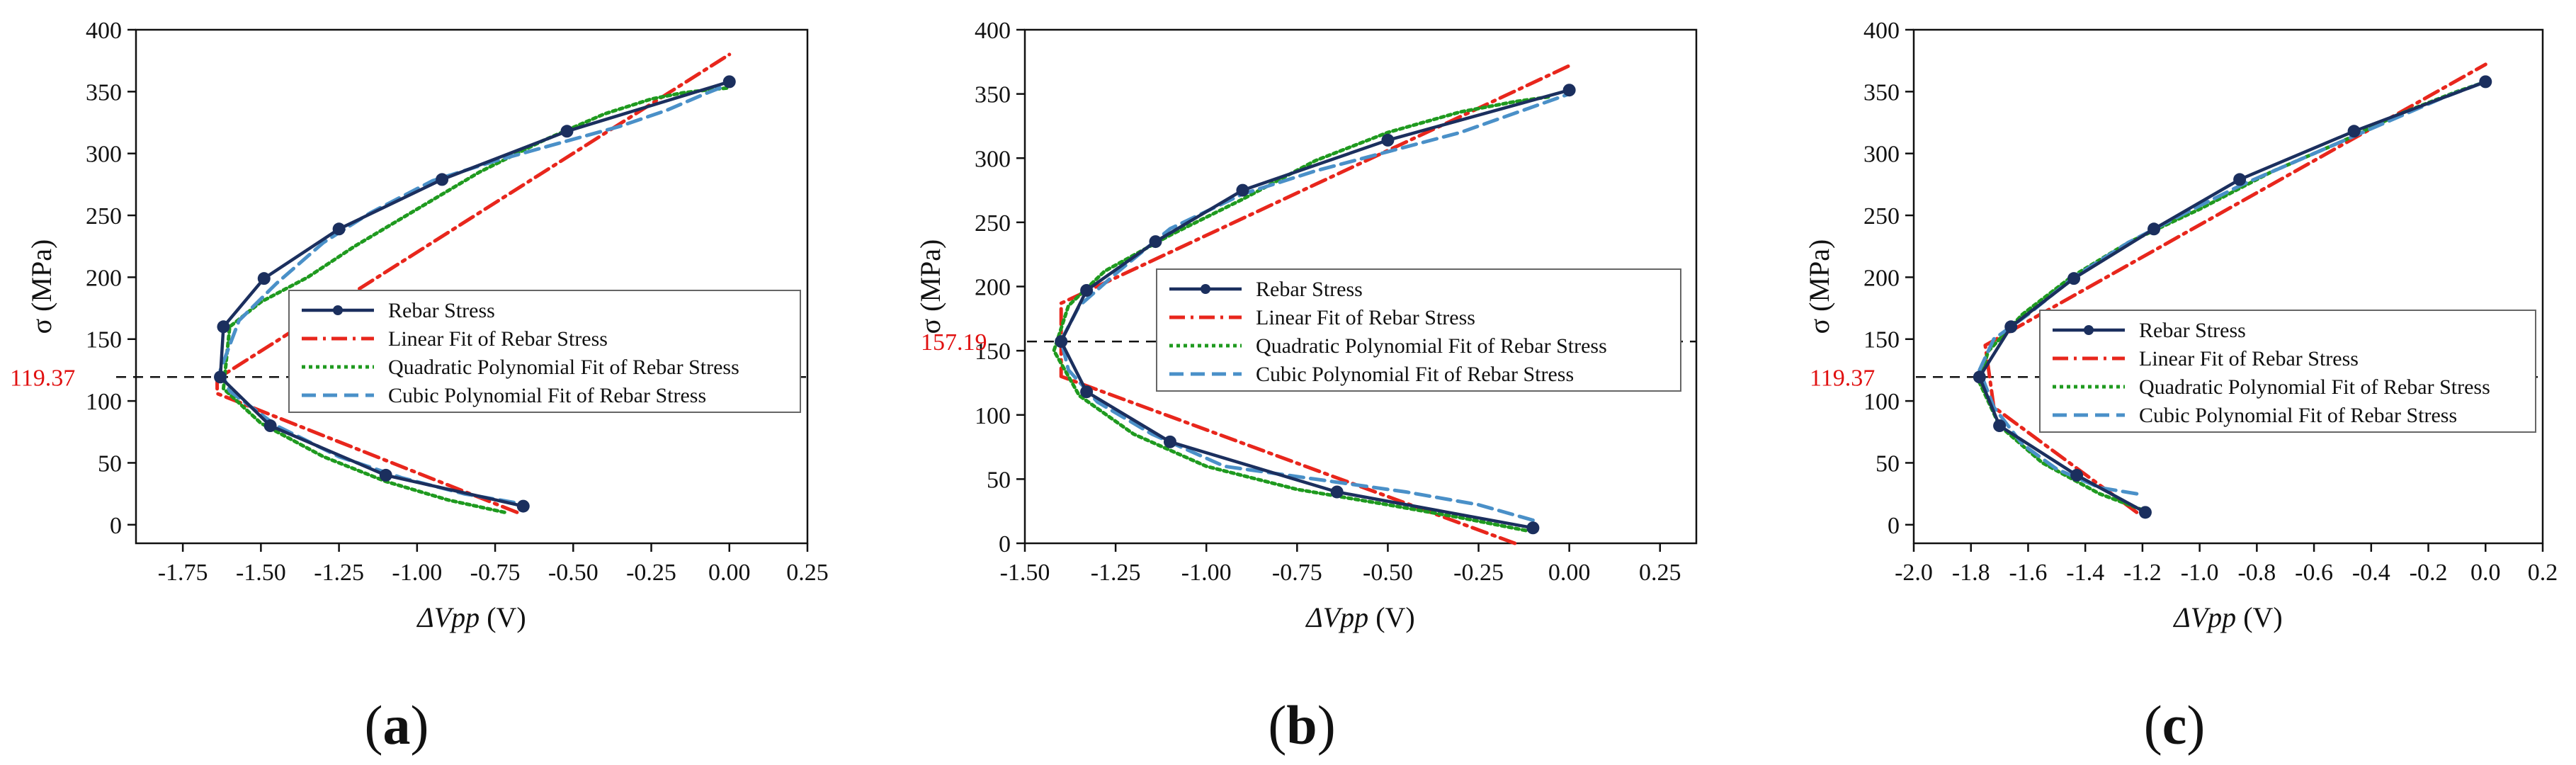 This screenshot has width=2576, height=765. I want to click on x-tick-label: -0.4, so click(2371, 573).